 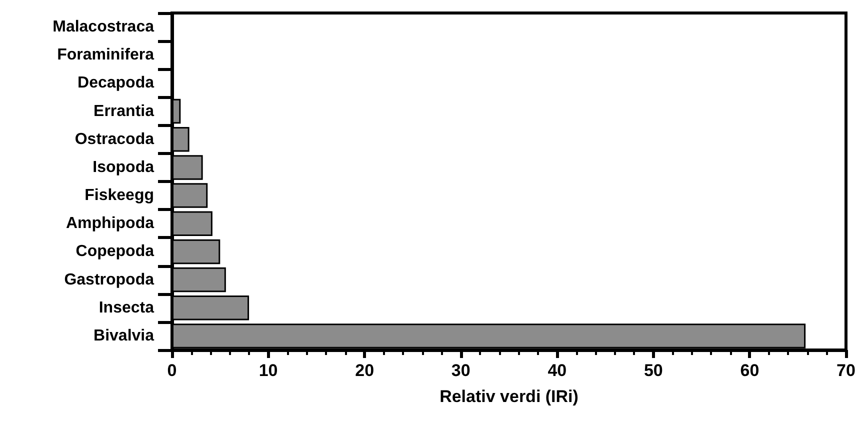 I want to click on x-axis-title: Relativ verdi (IRi), so click(x=509, y=396).